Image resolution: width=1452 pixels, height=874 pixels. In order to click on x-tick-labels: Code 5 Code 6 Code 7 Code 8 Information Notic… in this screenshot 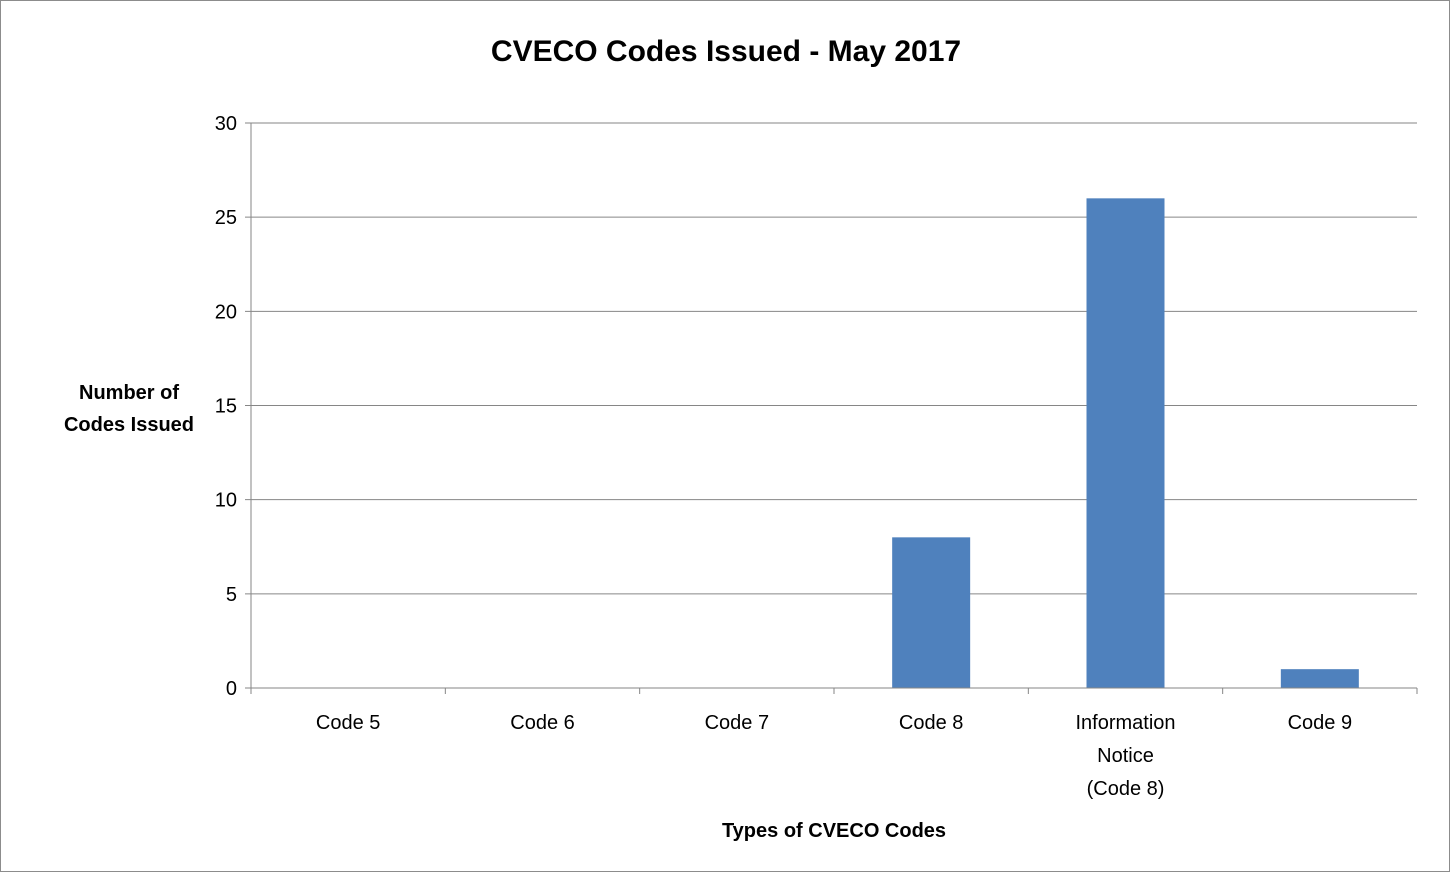, I will do `click(834, 756)`.